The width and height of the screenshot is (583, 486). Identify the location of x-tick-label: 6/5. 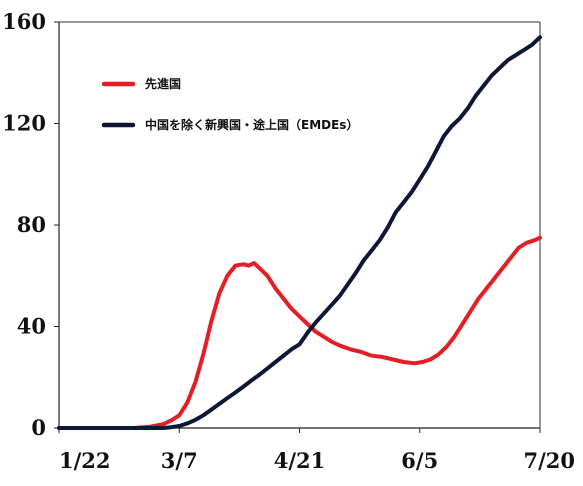
(419, 460).